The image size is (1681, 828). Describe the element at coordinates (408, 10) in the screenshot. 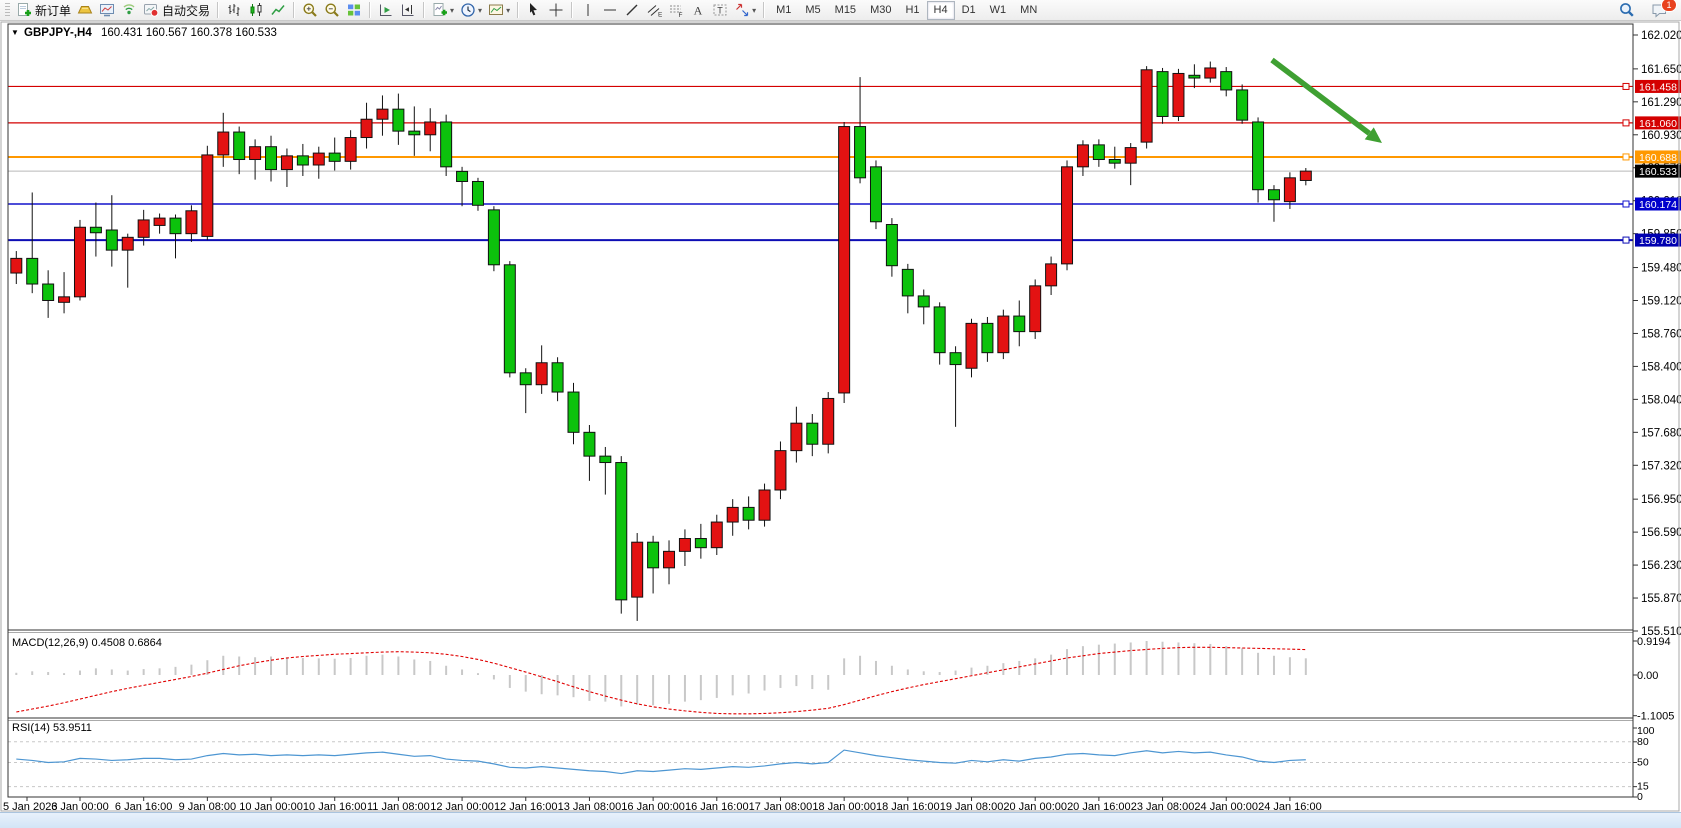

I see `chart-shift-button` at that location.